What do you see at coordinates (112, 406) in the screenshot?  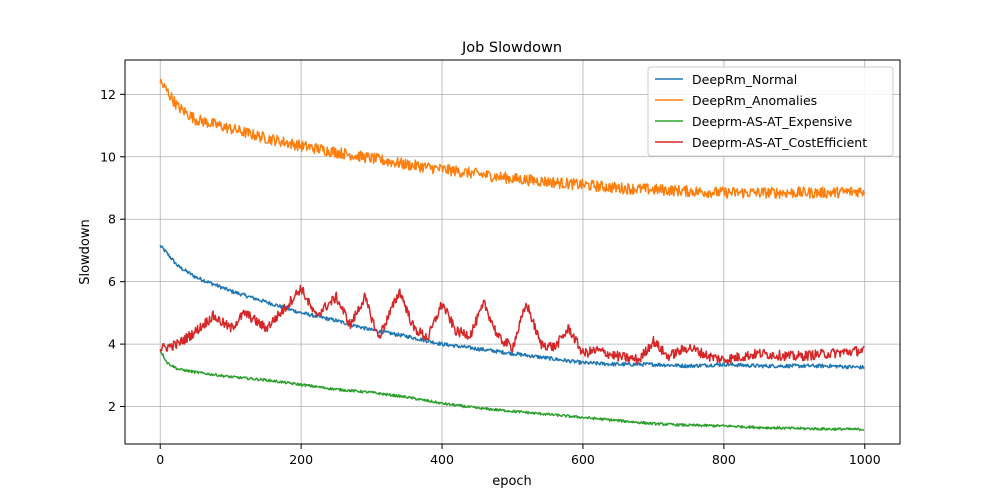 I see `y-tick-label: 2` at bounding box center [112, 406].